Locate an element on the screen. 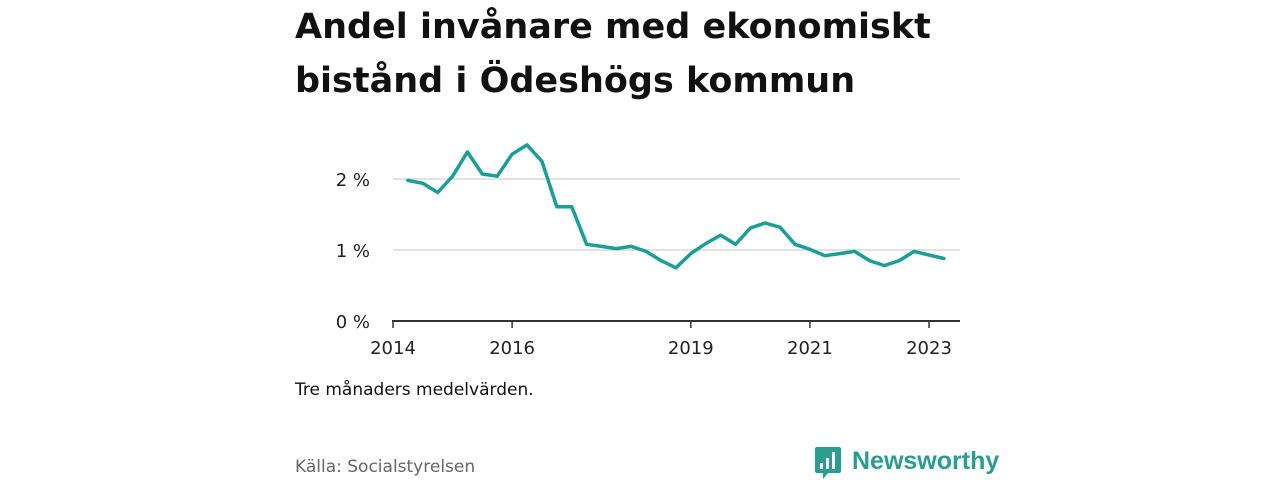  brand-name: Newsworthy is located at coordinates (926, 461).